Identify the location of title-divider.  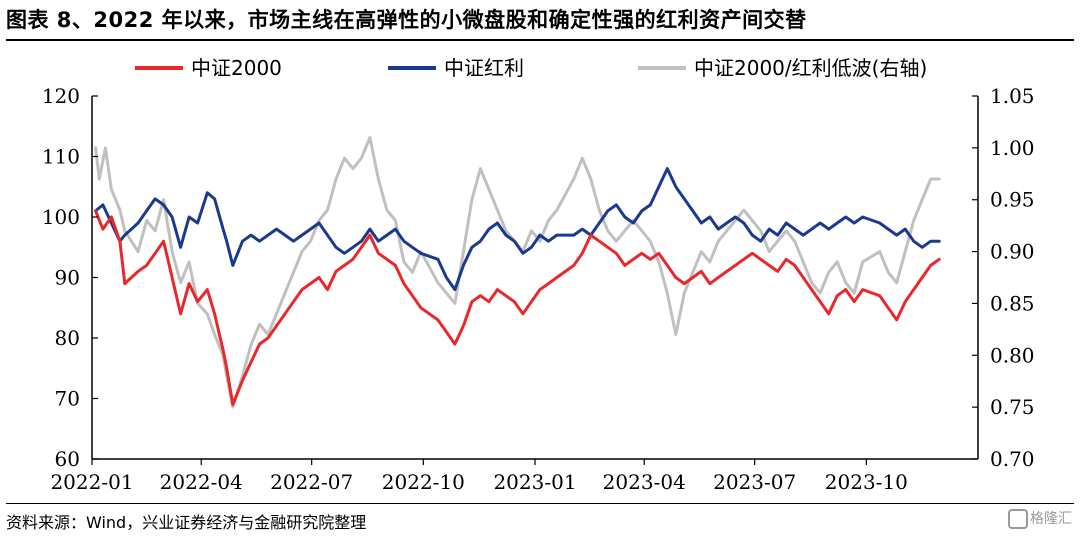
(540, 40).